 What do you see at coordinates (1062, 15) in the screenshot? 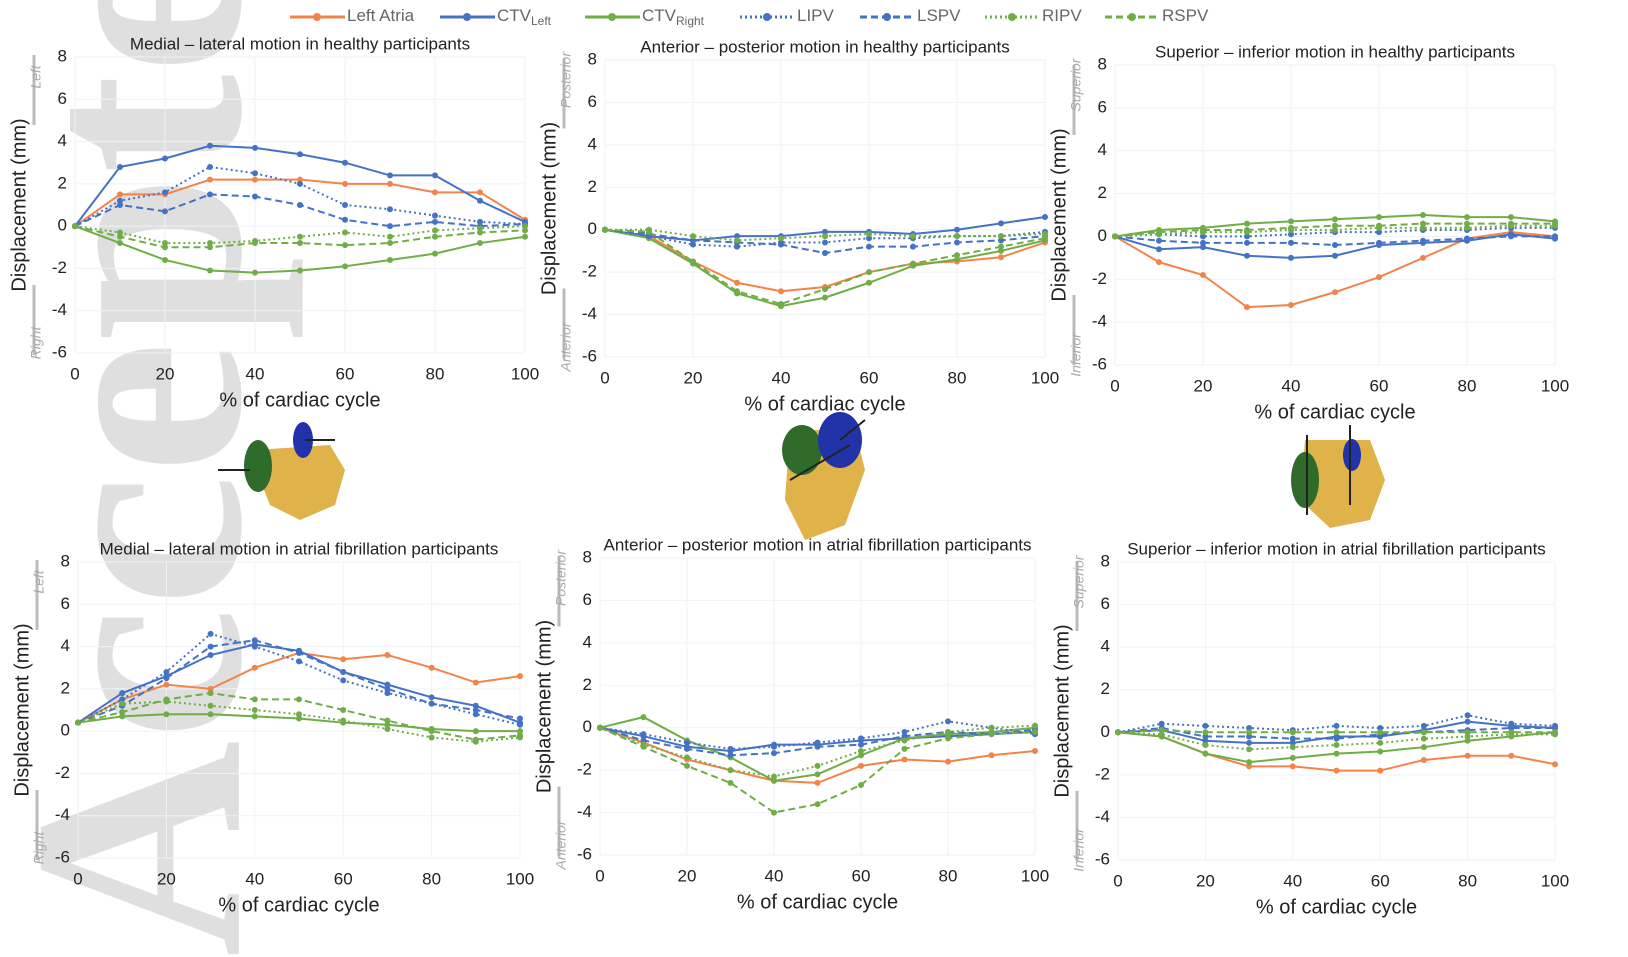
I see `legend-label: RIPV` at bounding box center [1062, 15].